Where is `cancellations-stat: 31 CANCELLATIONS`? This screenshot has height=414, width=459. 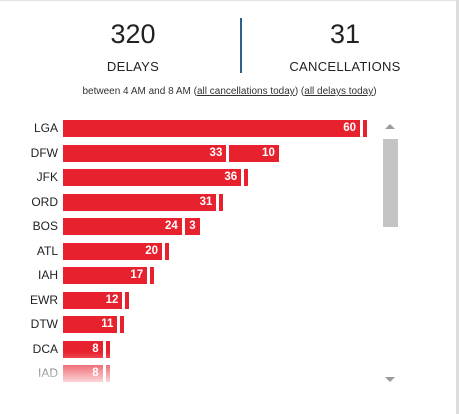
cancellations-stat: 31 CANCELLATIONS is located at coordinates (345, 46).